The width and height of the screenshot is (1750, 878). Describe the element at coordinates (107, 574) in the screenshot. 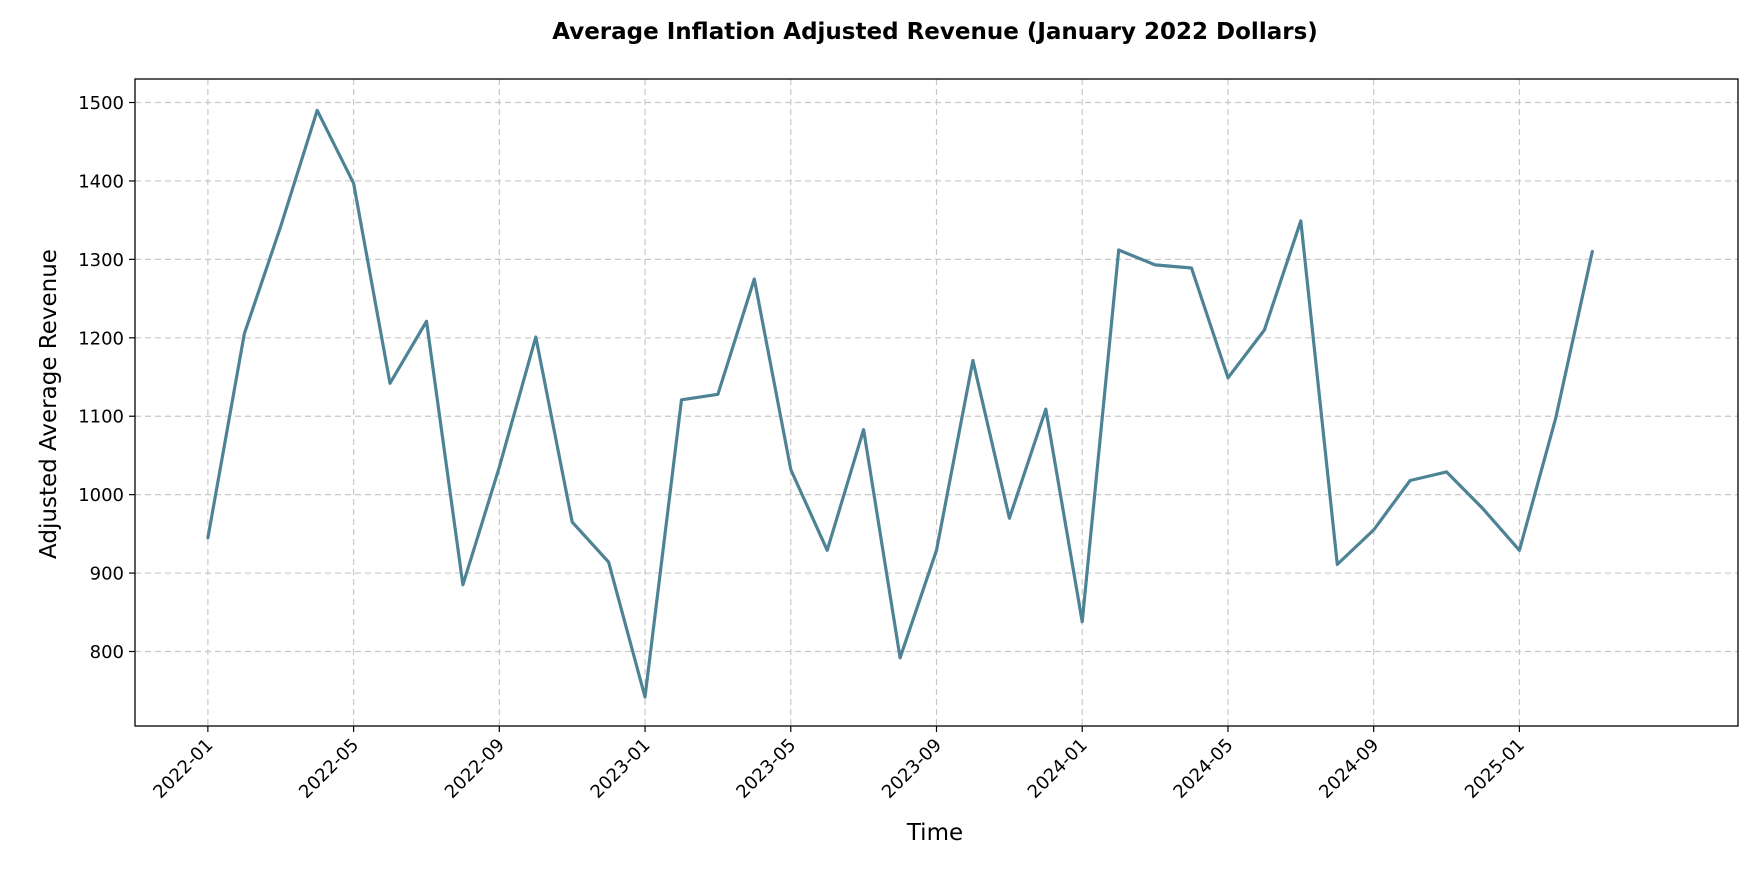

I see `y-tick-label: 900` at that location.